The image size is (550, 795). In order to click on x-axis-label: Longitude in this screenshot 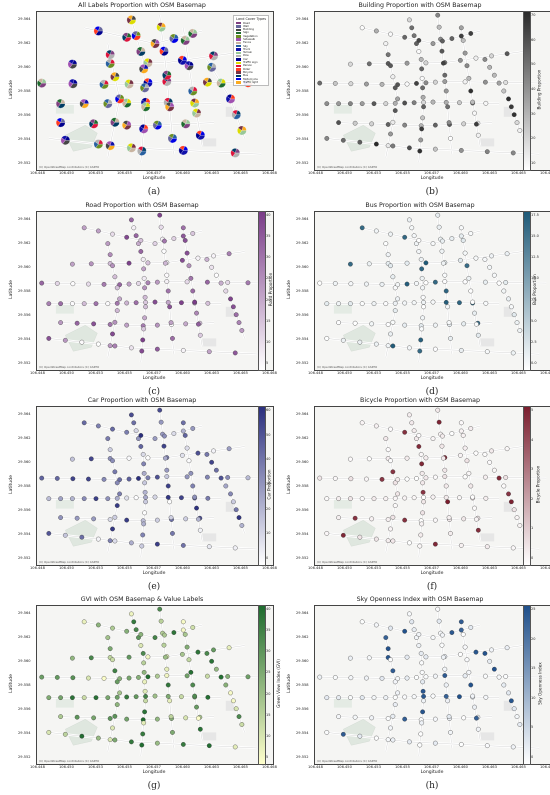, I will do `click(154, 378)`.